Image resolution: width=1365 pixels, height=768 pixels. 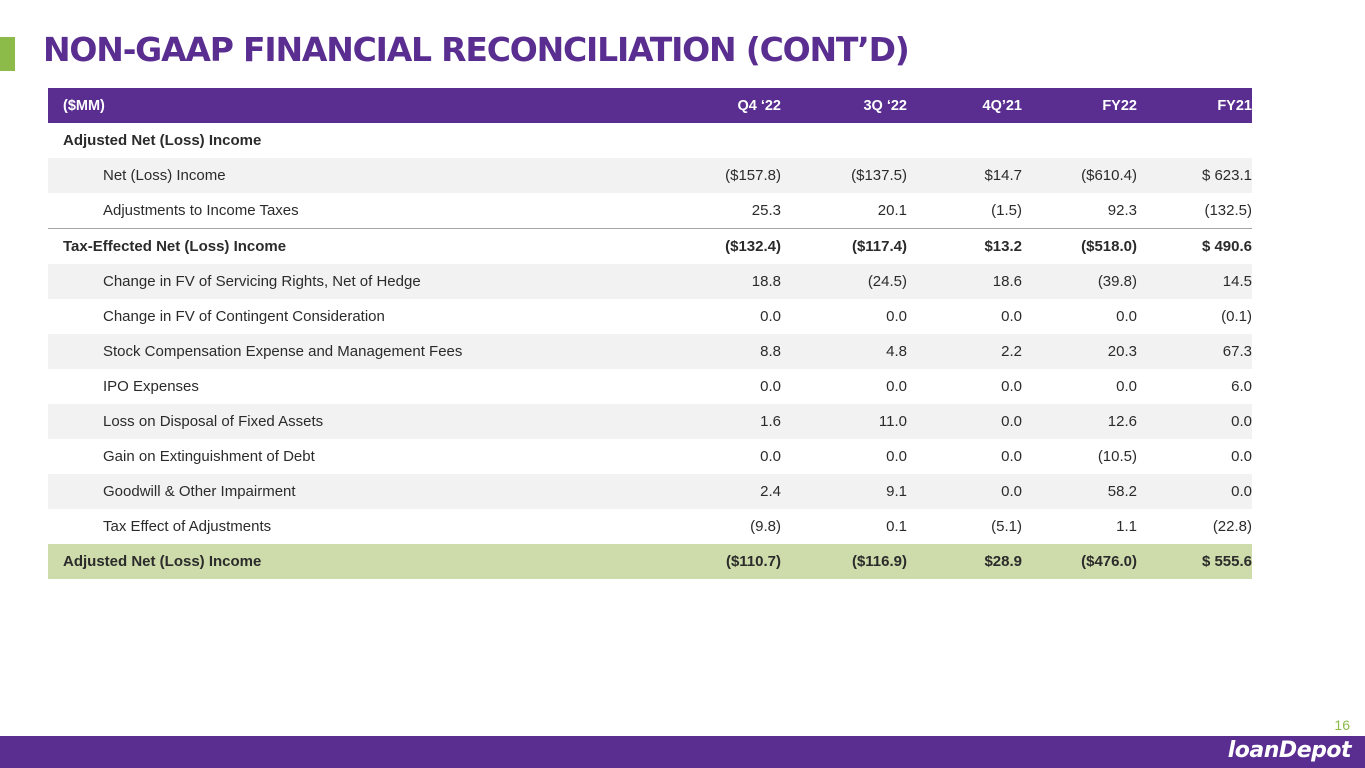 I want to click on cell-3q-22: ($137.5), so click(x=879, y=175).